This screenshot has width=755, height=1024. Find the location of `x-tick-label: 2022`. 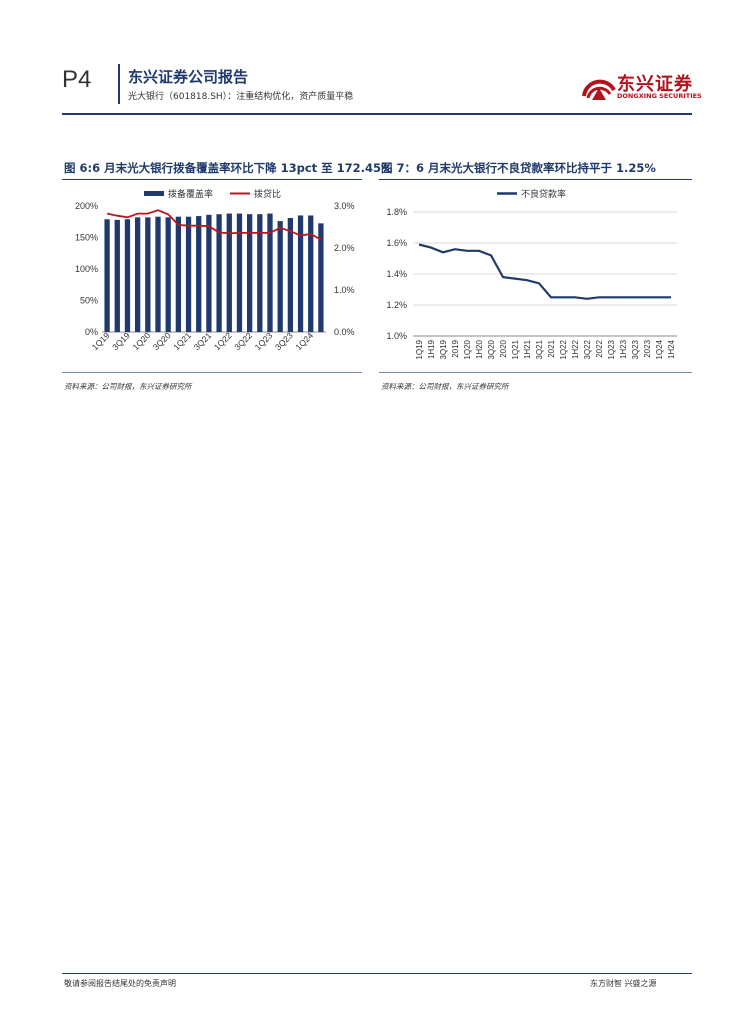

x-tick-label: 2022 is located at coordinates (599, 348).